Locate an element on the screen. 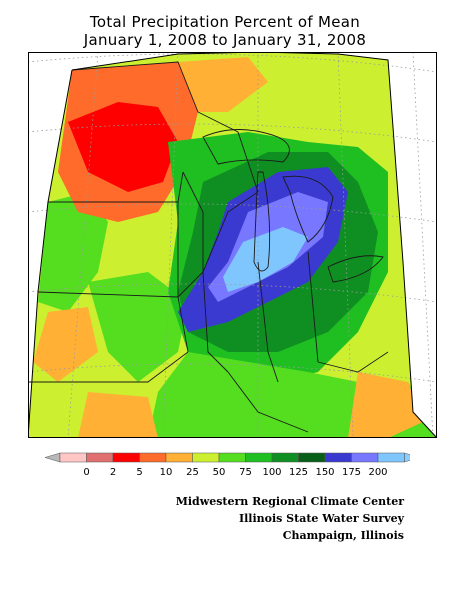 The height and width of the screenshot is (600, 450). legend-label: 0 is located at coordinates (86, 472).